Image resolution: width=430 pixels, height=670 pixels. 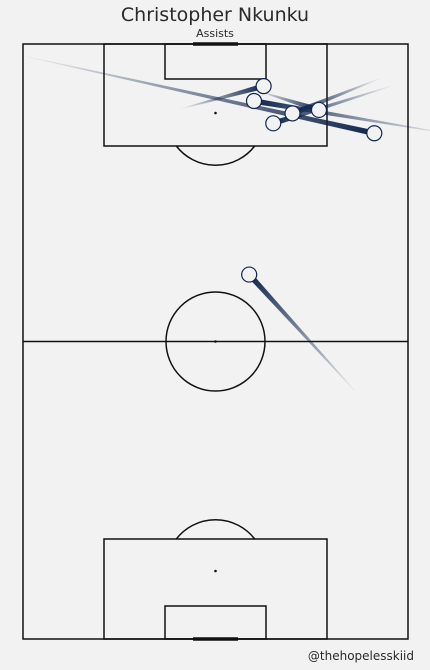 I want to click on bottom-penalty-spot, so click(x=215, y=571).